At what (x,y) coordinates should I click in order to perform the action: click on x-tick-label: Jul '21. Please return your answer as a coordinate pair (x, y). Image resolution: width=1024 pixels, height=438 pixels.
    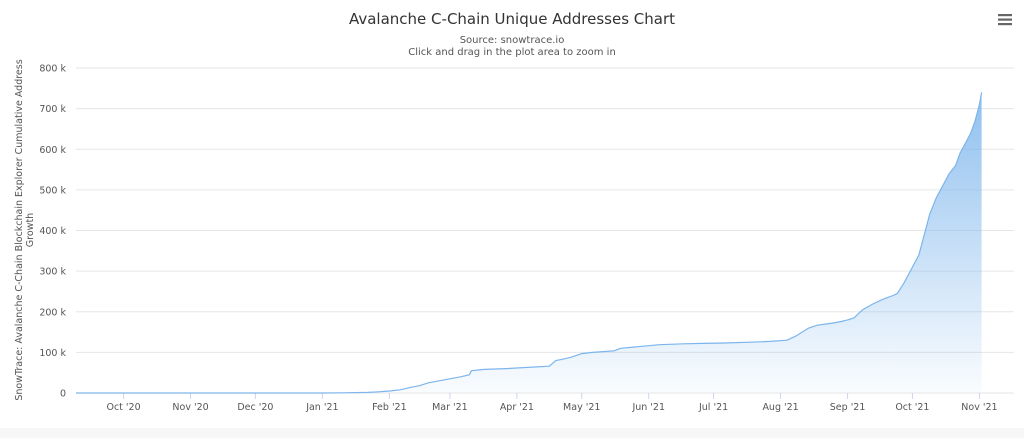
    Looking at the image, I should click on (713, 407).